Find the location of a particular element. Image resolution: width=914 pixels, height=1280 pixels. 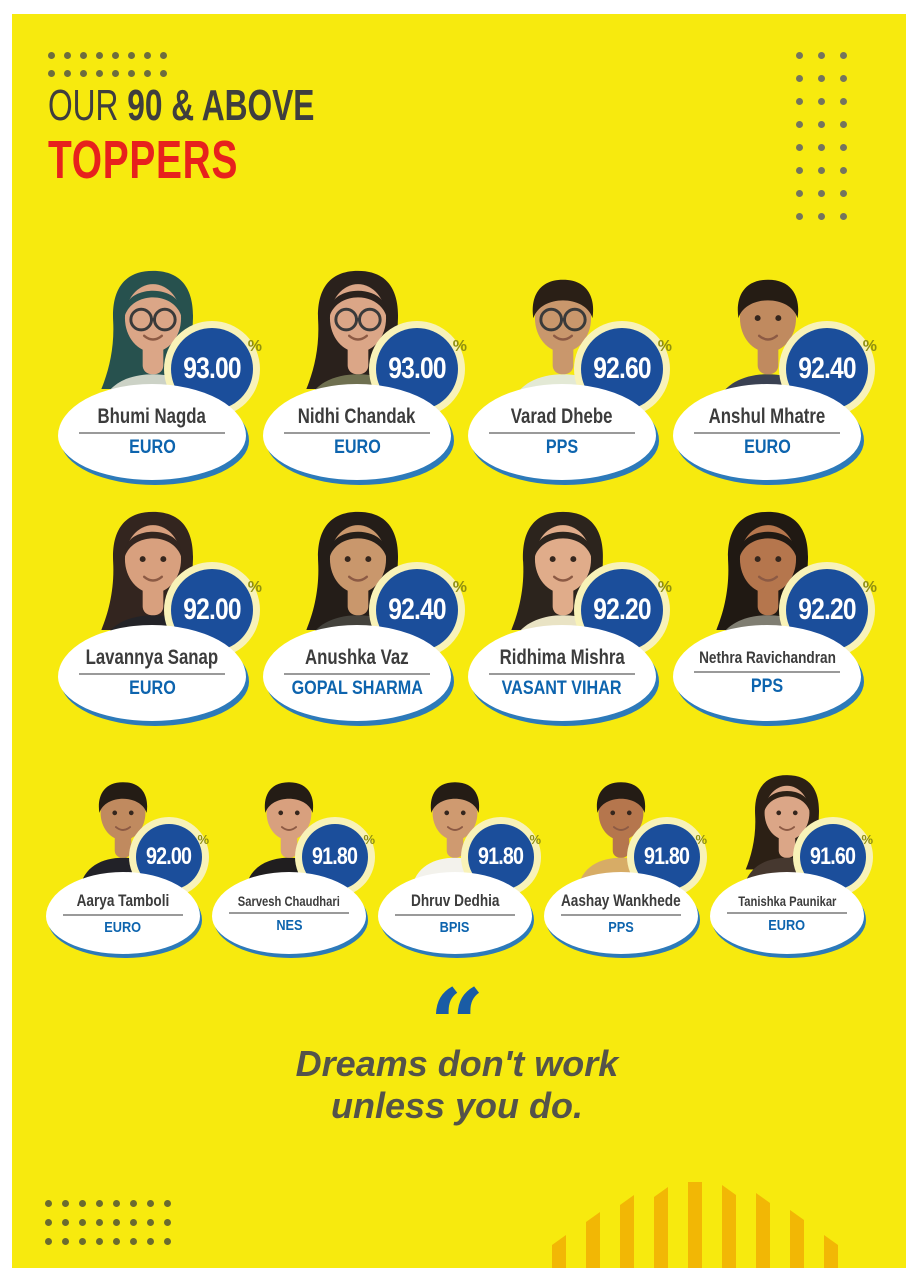

name-plate: Tanishka Paunikar EURO is located at coordinates (787, 913).